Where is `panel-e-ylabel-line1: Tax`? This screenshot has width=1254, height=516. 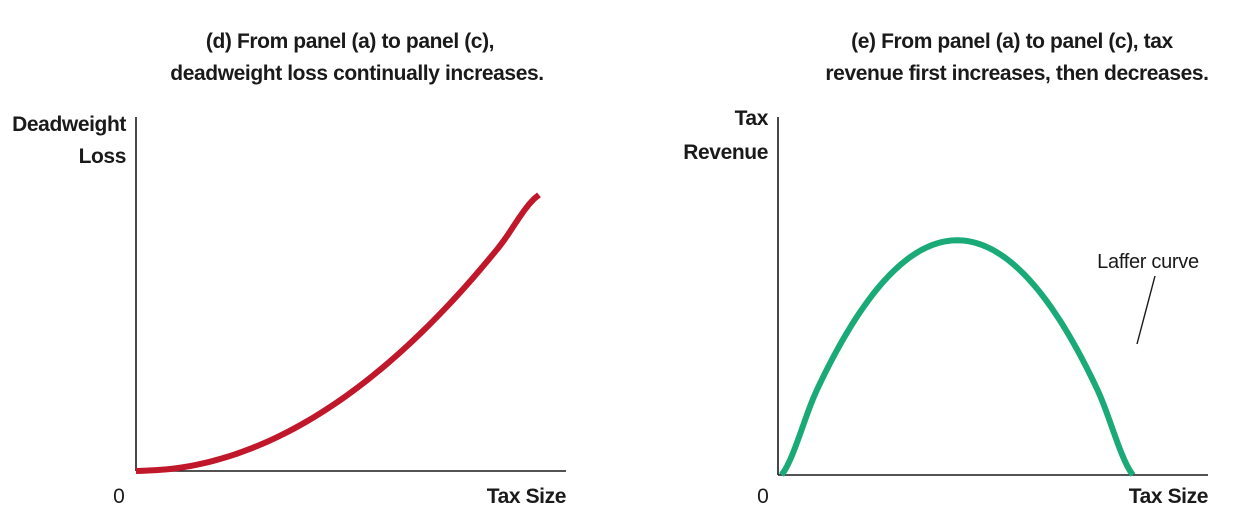 panel-e-ylabel-line1: Tax is located at coordinates (752, 118).